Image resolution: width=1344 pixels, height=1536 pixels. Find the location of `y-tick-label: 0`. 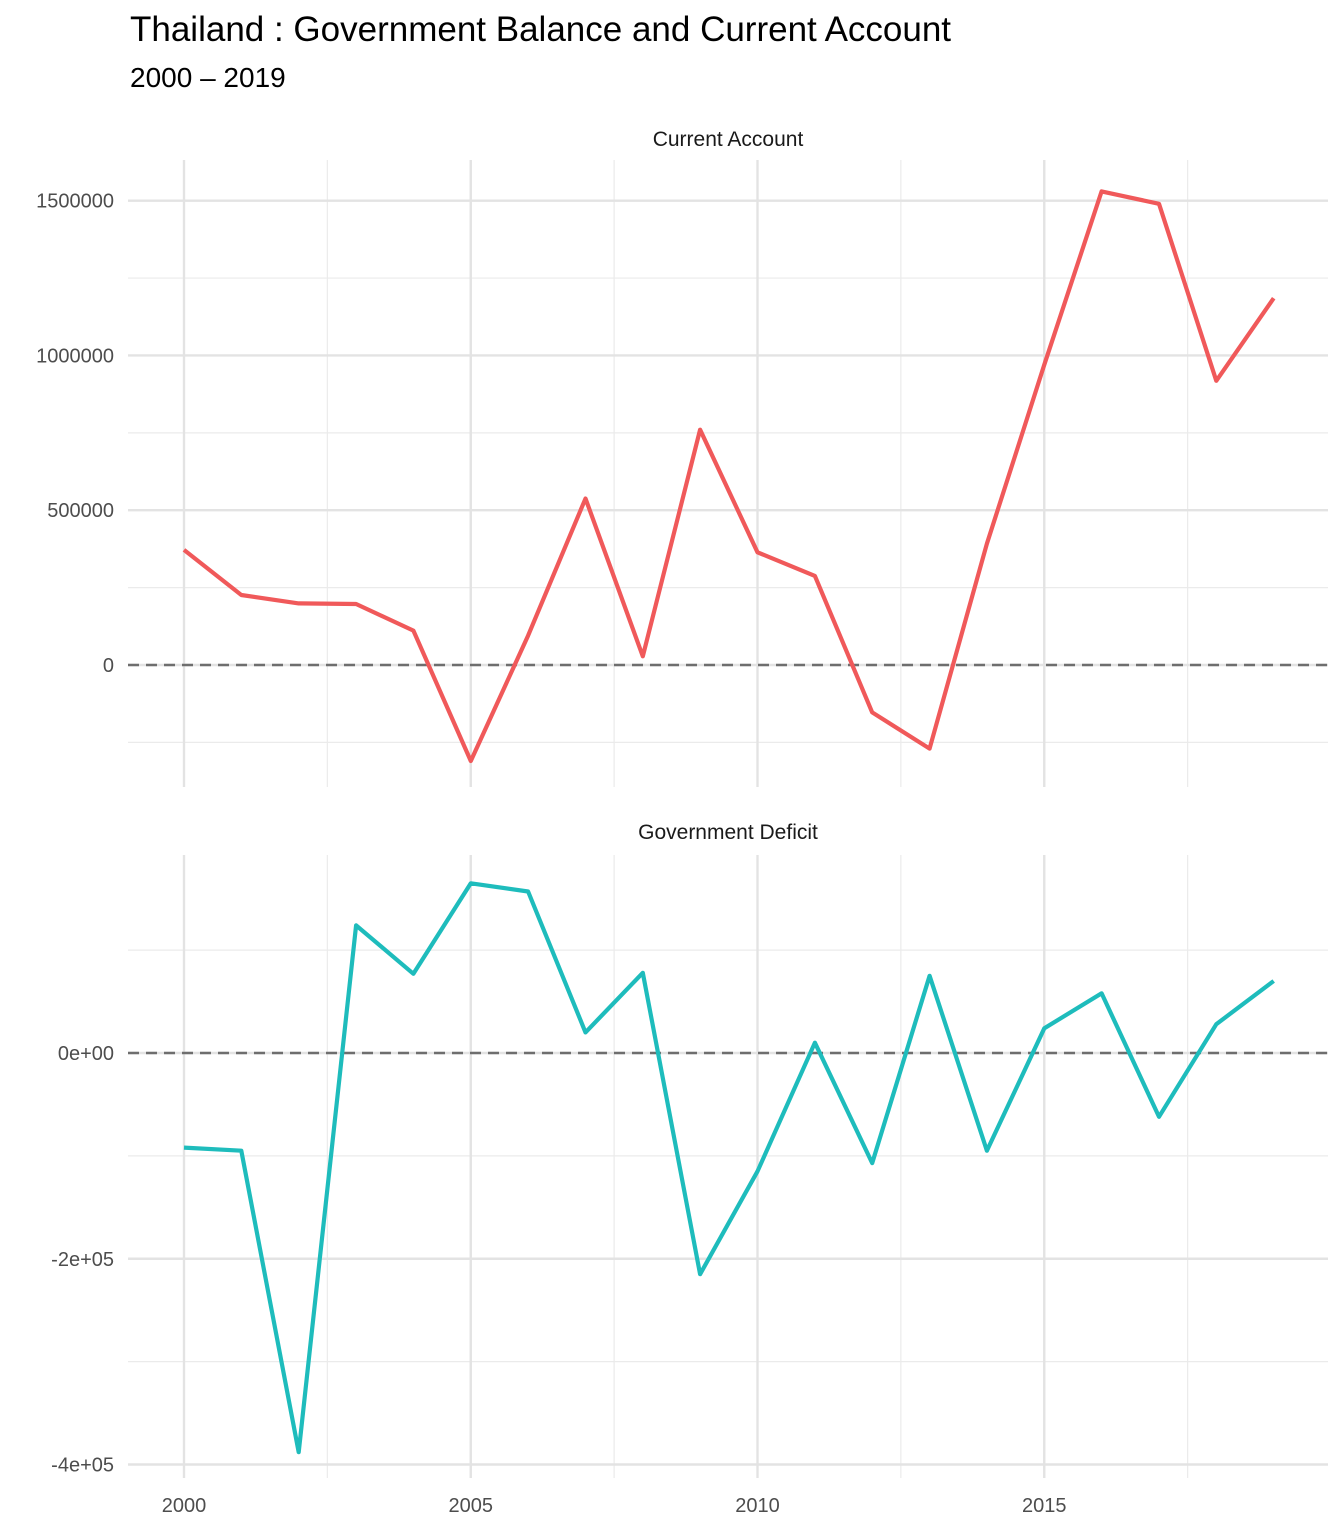

y-tick-label: 0 is located at coordinates (108, 666).